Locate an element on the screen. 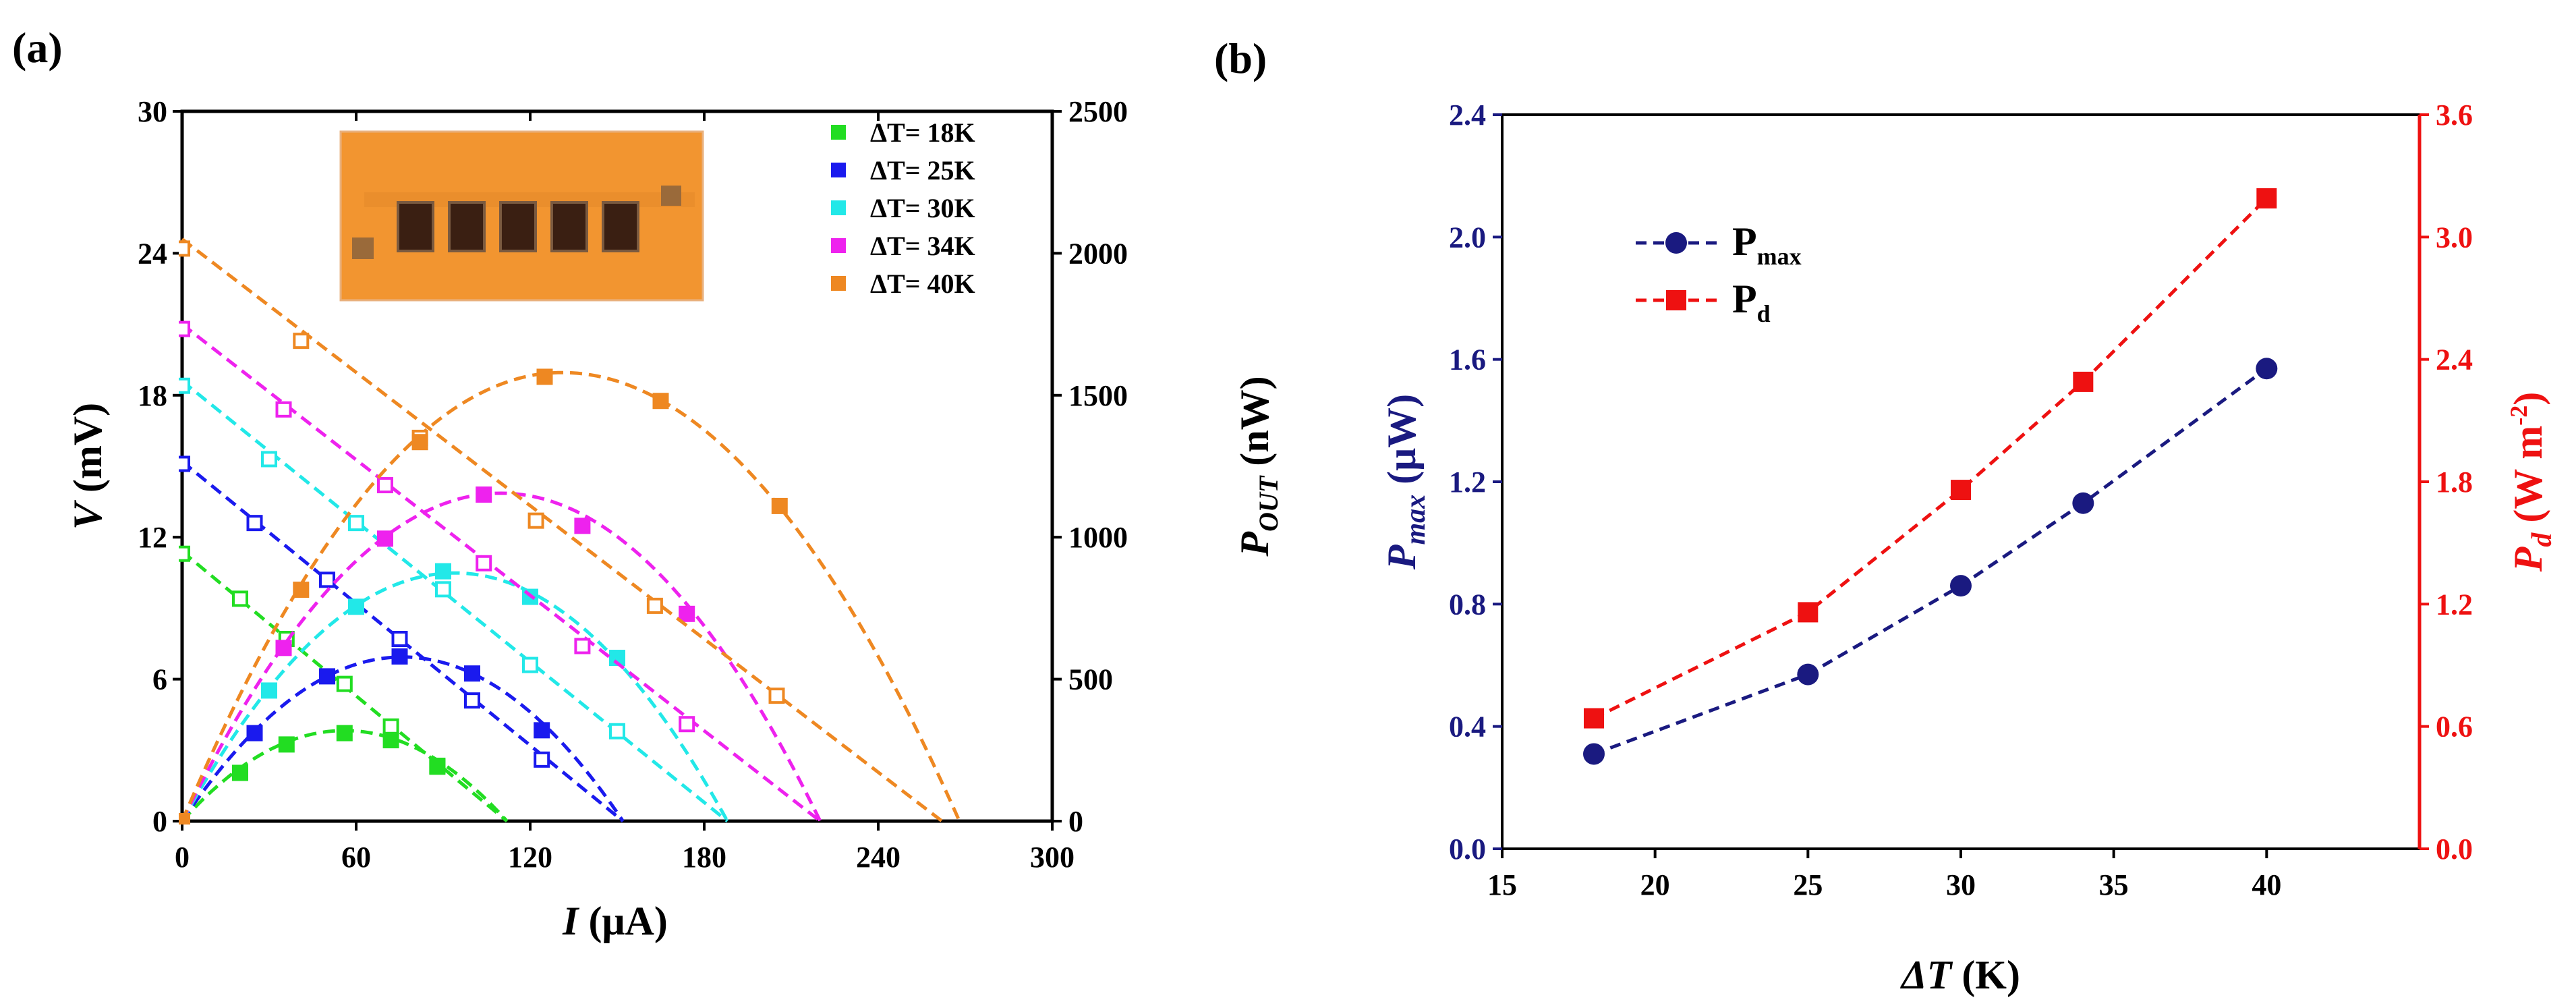  y-tick-label-left-b: 0.8 is located at coordinates (1467, 604).